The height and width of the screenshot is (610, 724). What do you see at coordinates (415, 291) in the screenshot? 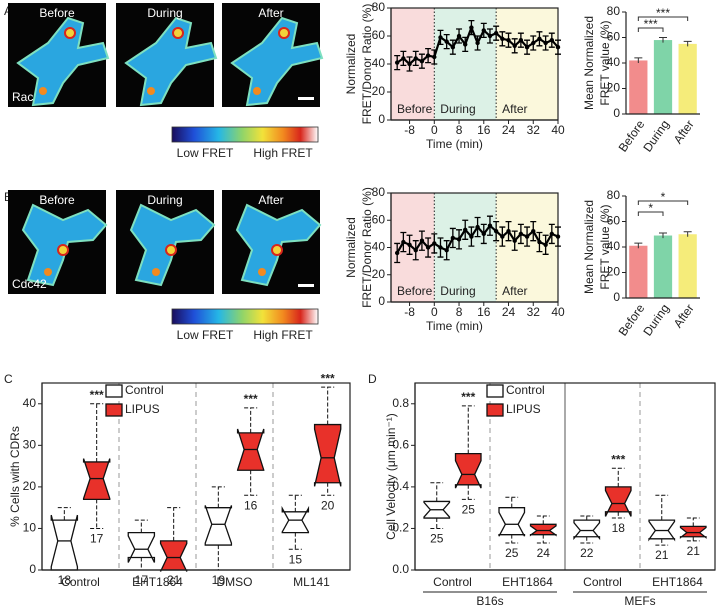
I see `phase-label: Before` at bounding box center [415, 291].